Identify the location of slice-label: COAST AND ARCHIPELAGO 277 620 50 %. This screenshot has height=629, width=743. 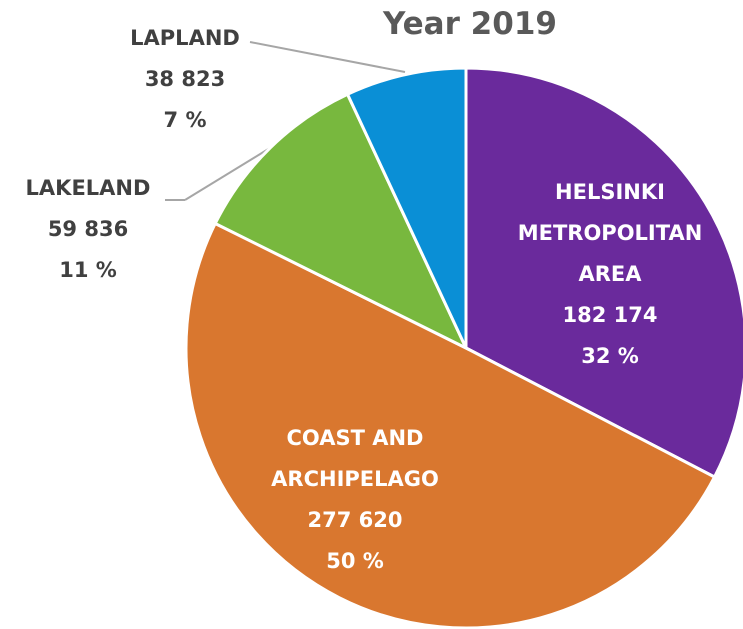
(355, 500).